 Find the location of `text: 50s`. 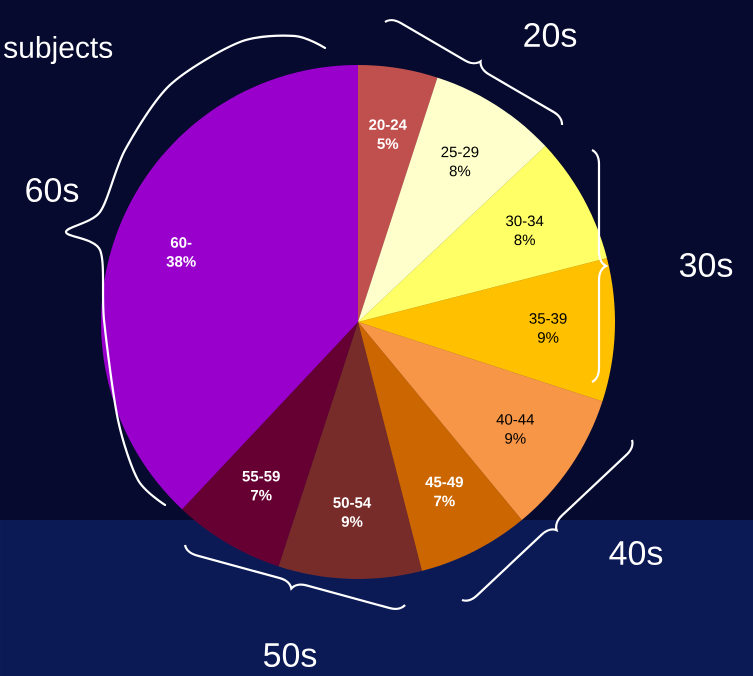

text: 50s is located at coordinates (290, 655).